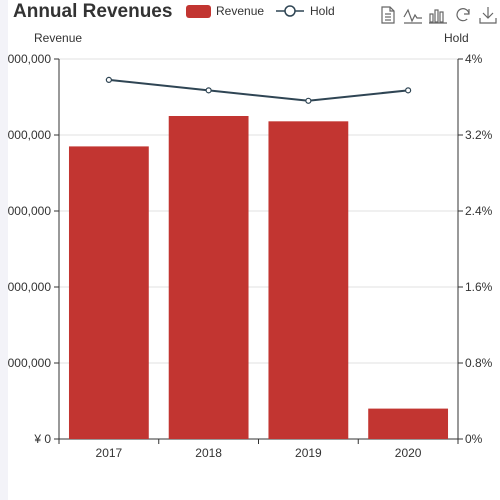 Image resolution: width=500 pixels, height=500 pixels. What do you see at coordinates (456, 38) in the screenshot?
I see `y2-axis-name: Hold` at bounding box center [456, 38].